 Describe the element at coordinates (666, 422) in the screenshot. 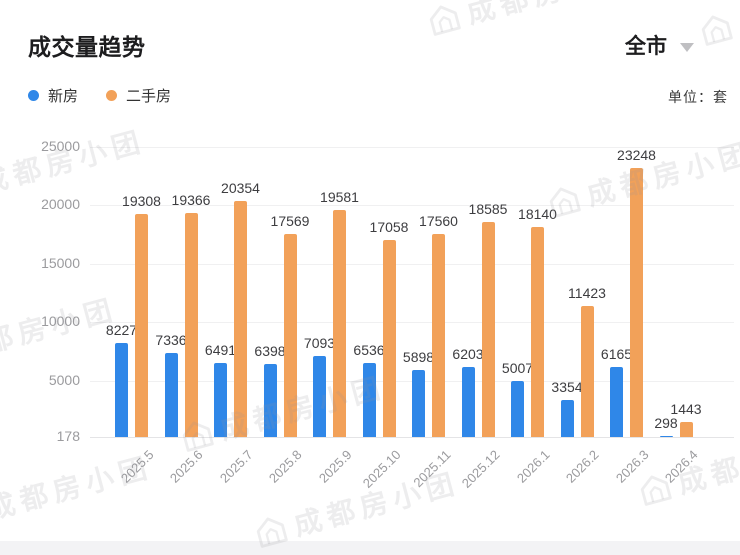

I see `bar-value-label: 298` at that location.